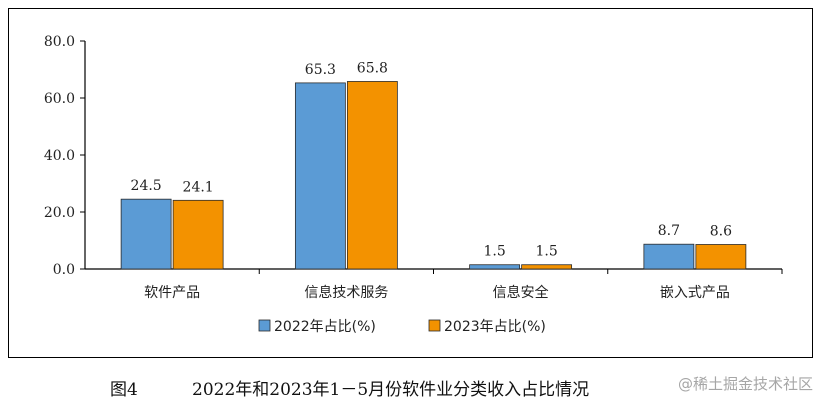  What do you see at coordinates (346, 292) in the screenshot?
I see `x-category-label: 信息技术服务` at bounding box center [346, 292].